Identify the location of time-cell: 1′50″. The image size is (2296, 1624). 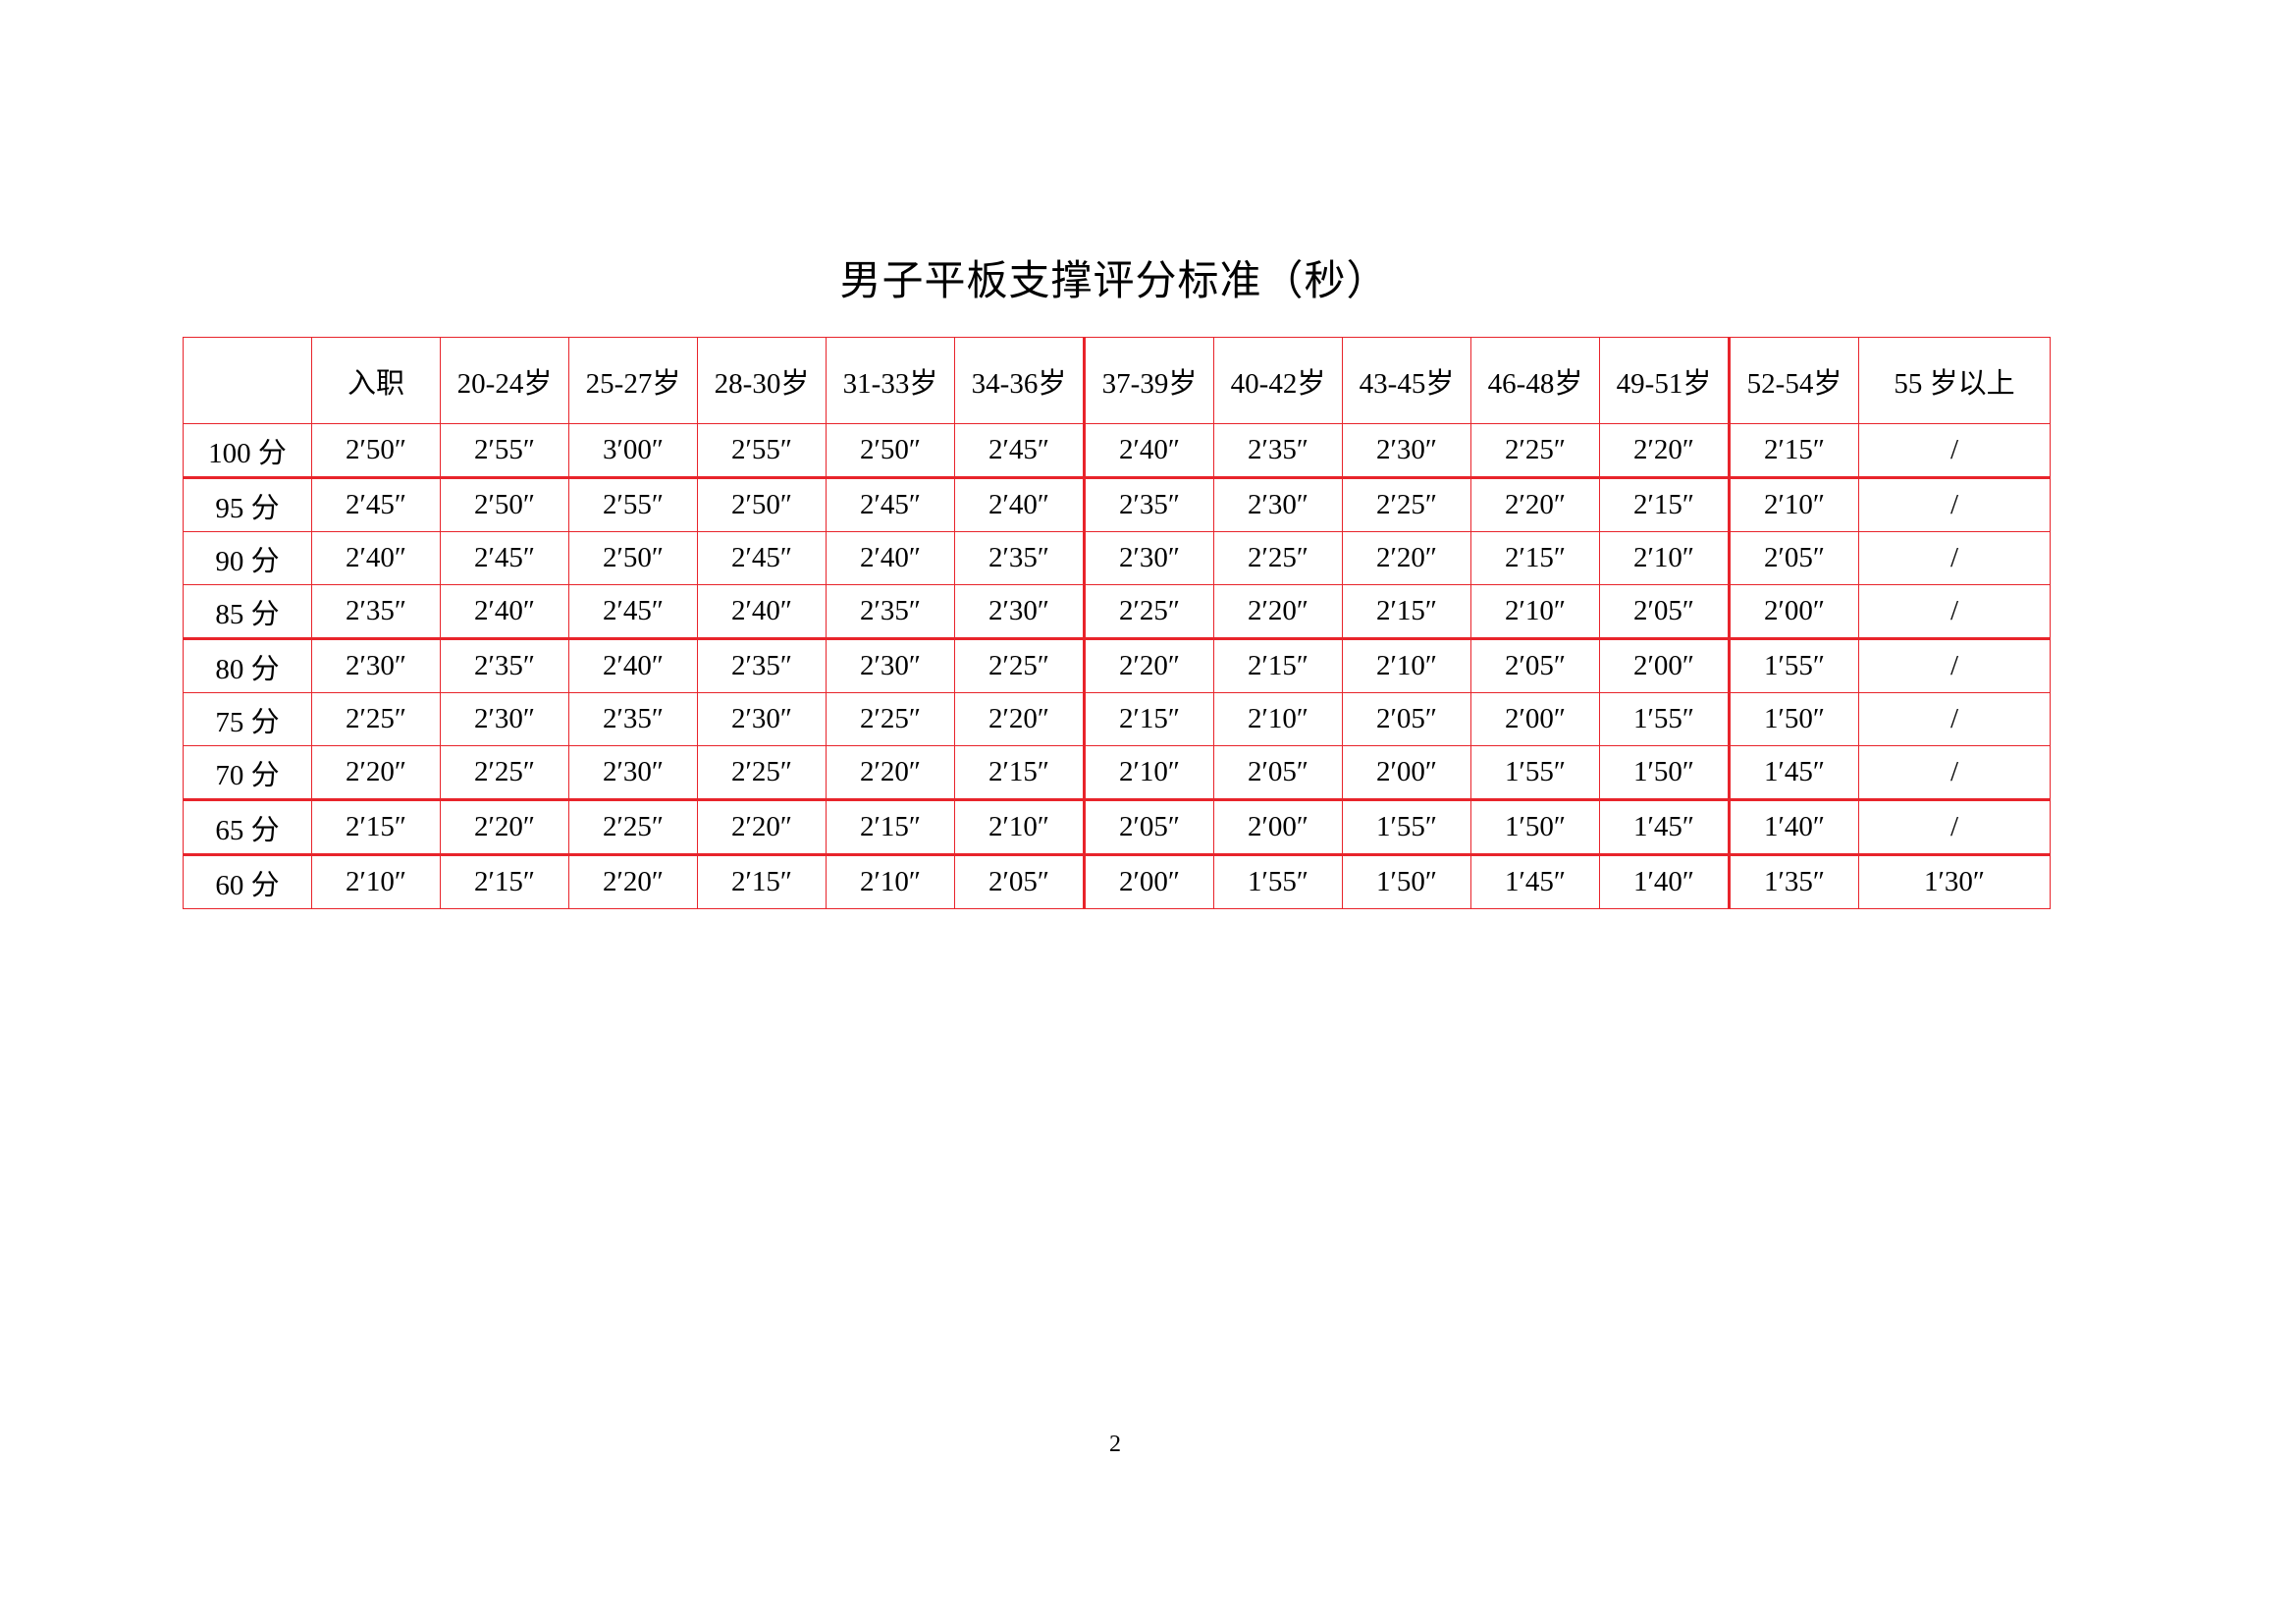
(1406, 881).